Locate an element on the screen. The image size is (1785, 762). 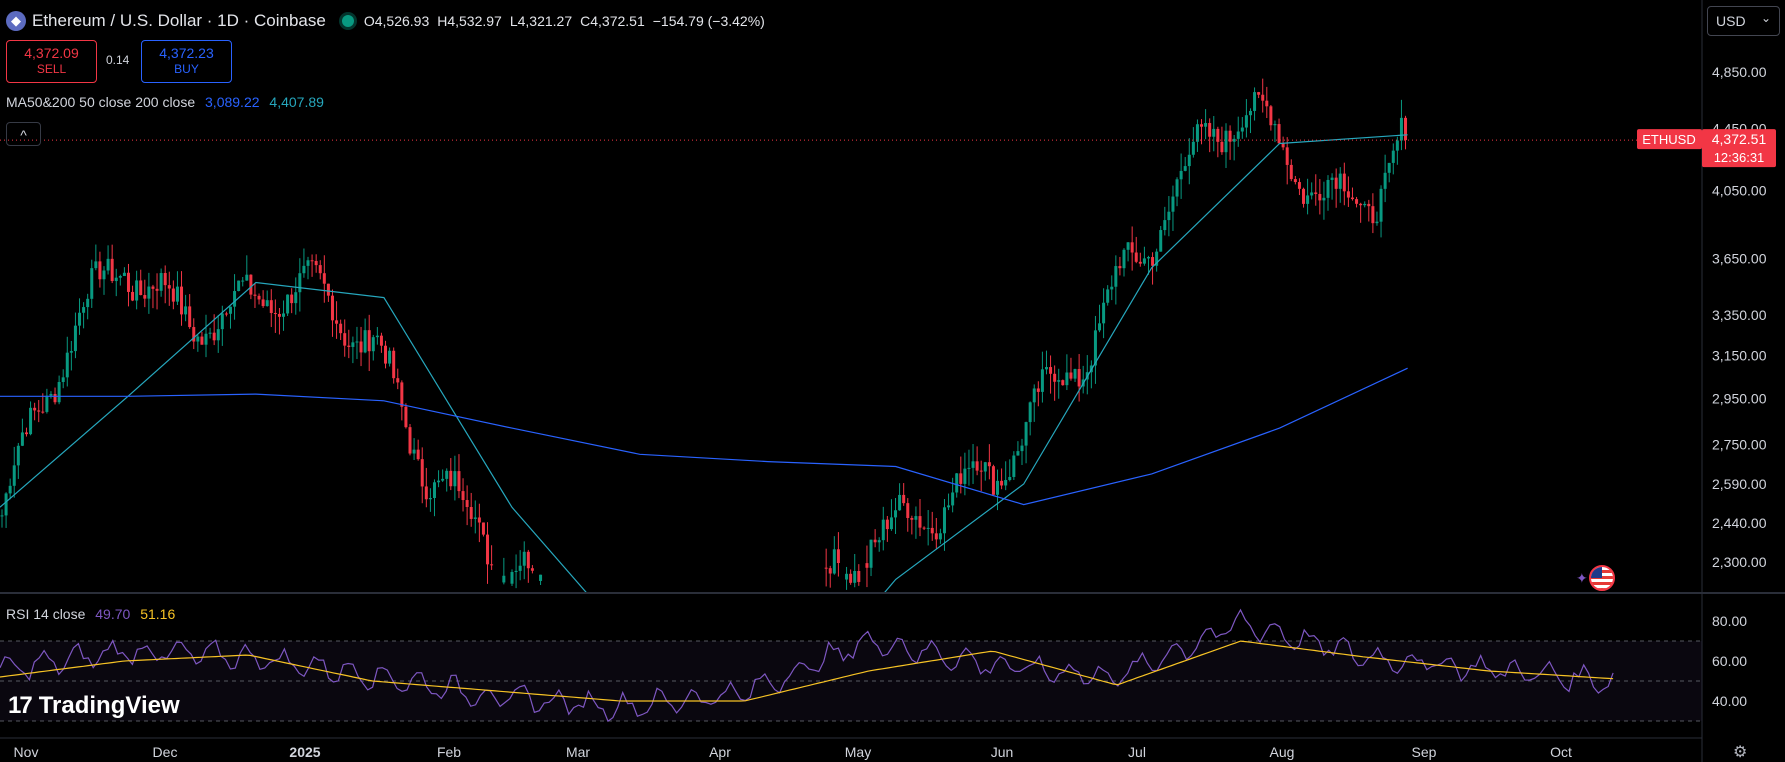
collapse-legend-button: ^ is located at coordinates (23, 134).